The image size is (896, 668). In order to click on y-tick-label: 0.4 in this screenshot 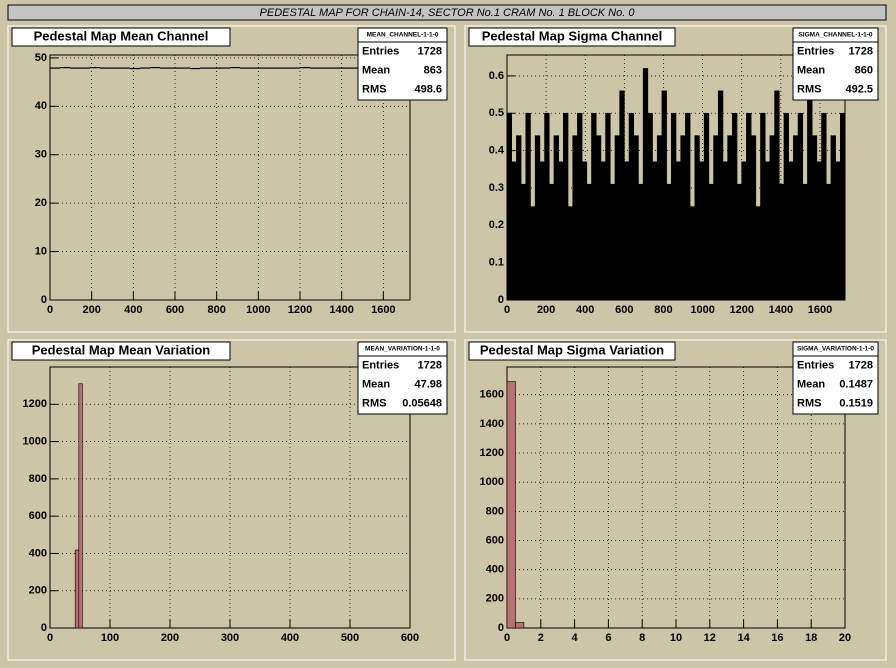, I will do `click(497, 151)`.